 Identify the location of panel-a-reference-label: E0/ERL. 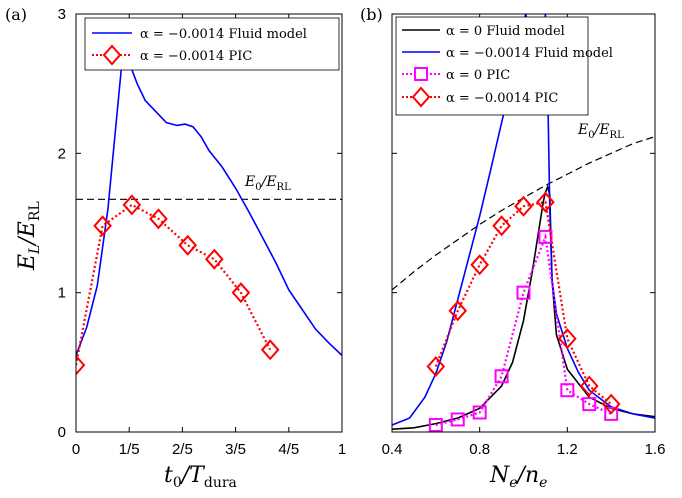
(267, 183).